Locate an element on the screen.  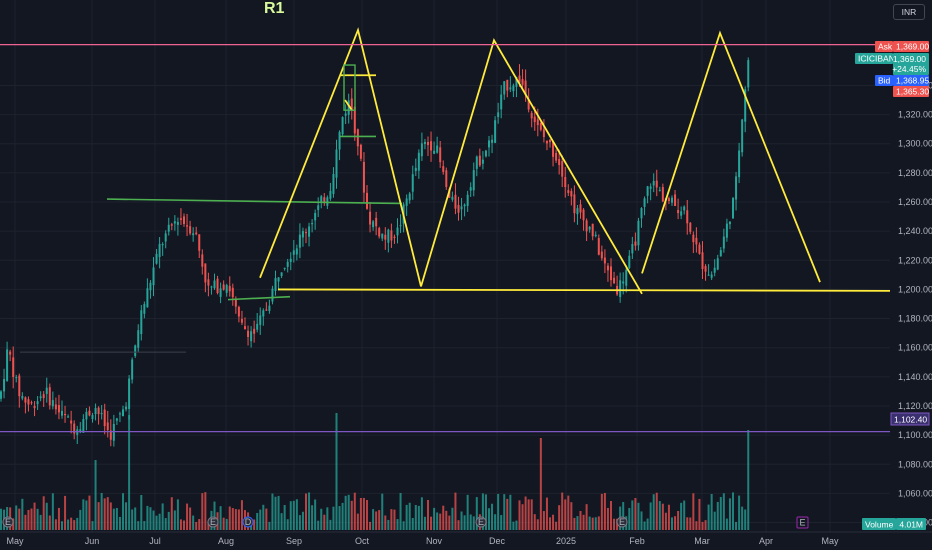
price-tick-label: 1,240.00 is located at coordinates (915, 231).